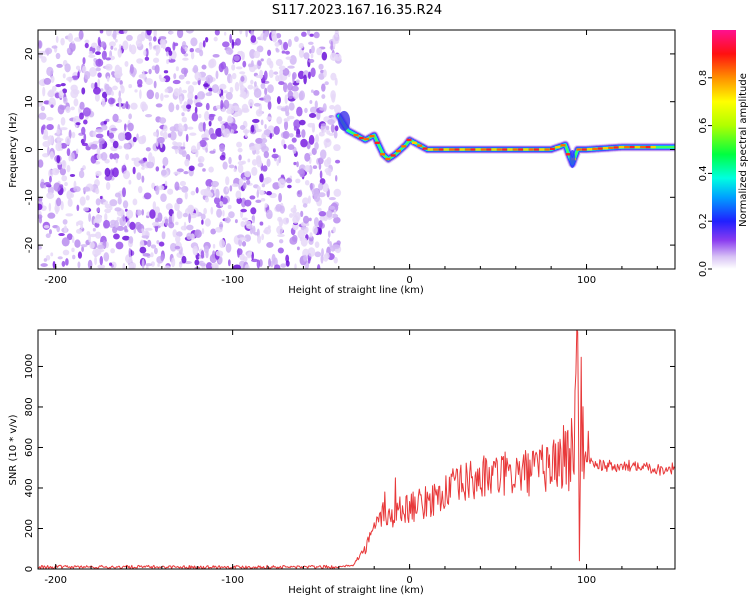  What do you see at coordinates (703, 221) in the screenshot?
I see `colorbar-tick-label: 0.2` at bounding box center [703, 221].